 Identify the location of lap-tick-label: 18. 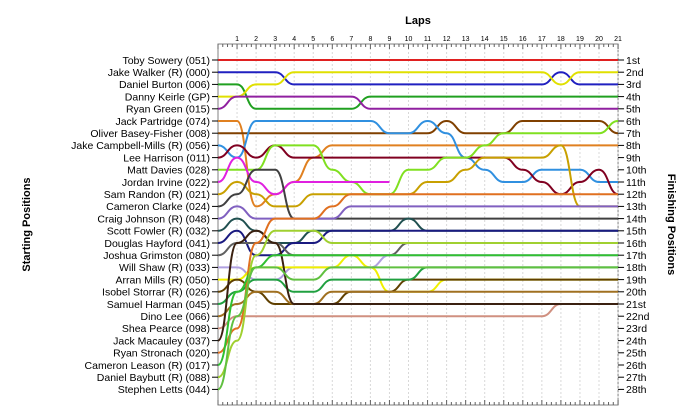
(561, 39).